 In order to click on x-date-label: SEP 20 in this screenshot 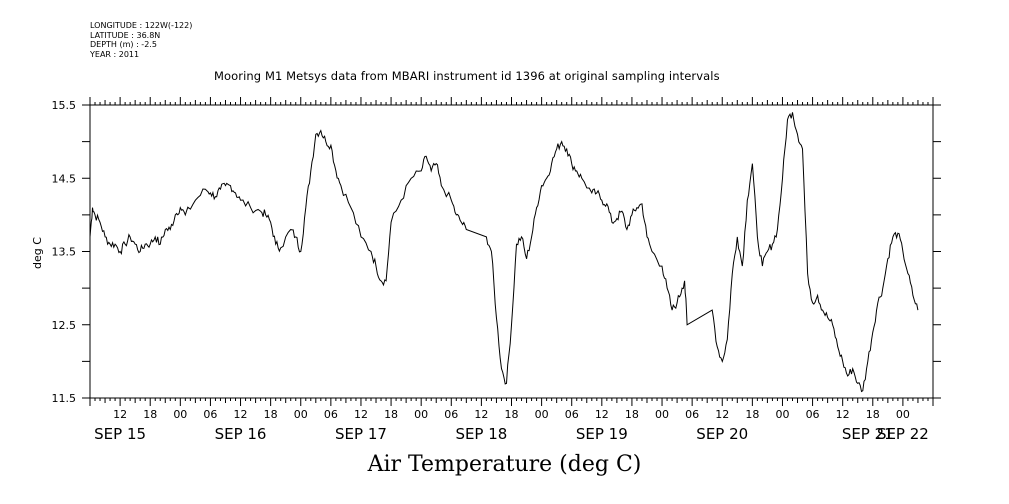, I will do `click(722, 434)`.